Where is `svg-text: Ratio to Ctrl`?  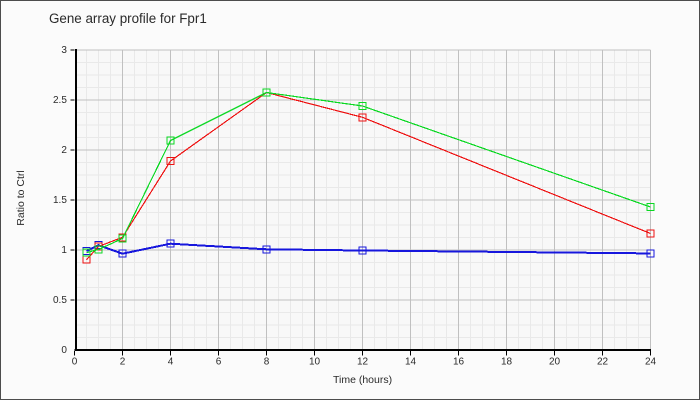
svg-text: Ratio to Ctrl is located at coordinates (21, 197).